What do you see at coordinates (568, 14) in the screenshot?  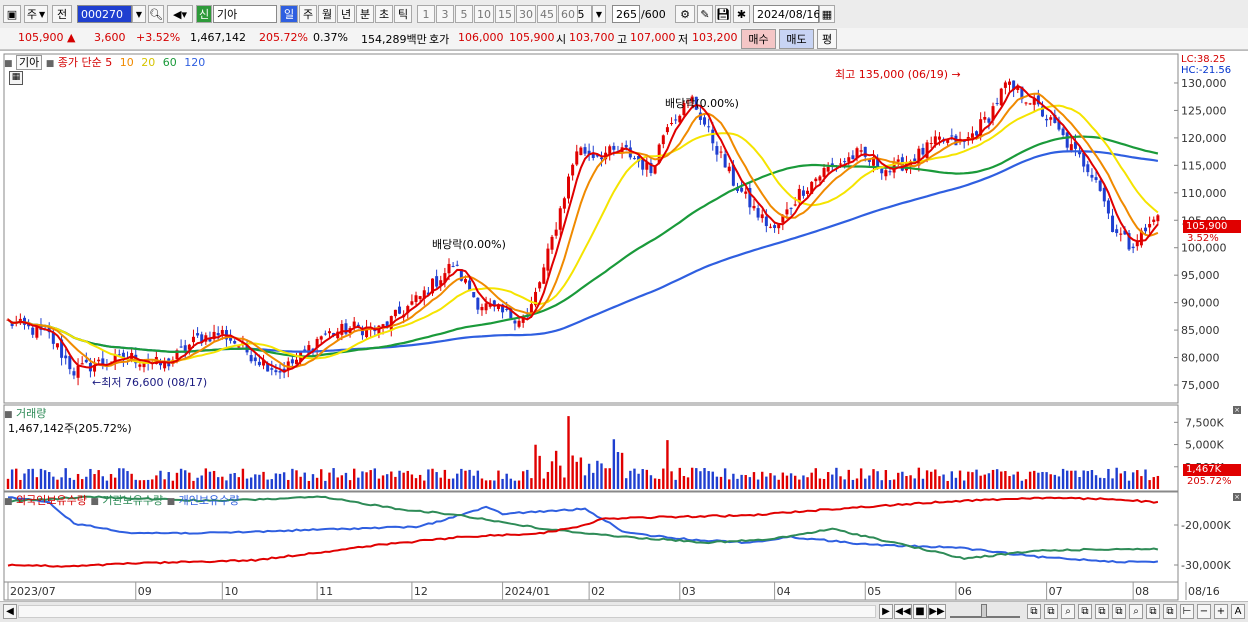 I see `interval-button: 60` at bounding box center [568, 14].